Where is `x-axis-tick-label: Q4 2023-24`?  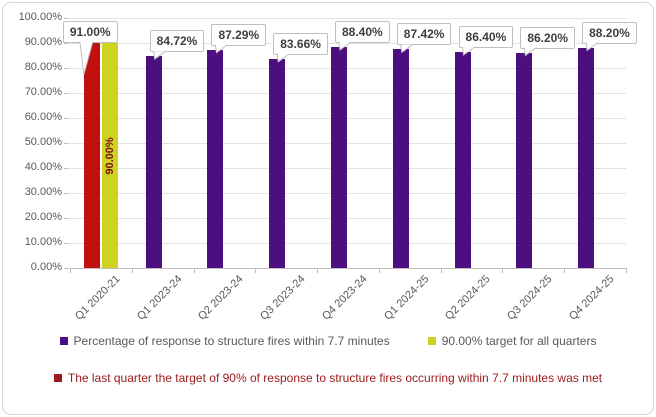 x-axis-tick-label: Q4 2023-24 is located at coordinates (344, 298).